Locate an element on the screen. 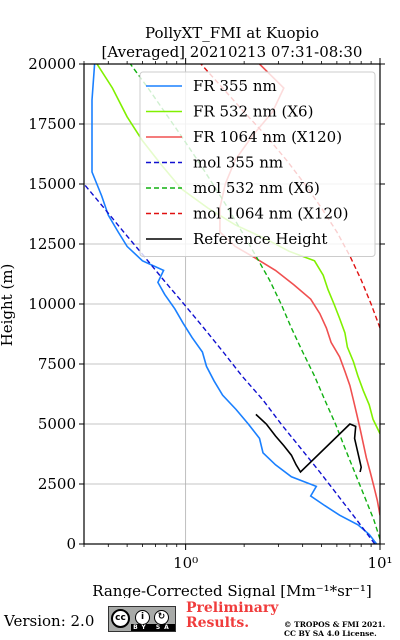 Image resolution: width=400 pixels, height=640 pixels. preliminary-line: Preliminary is located at coordinates (232, 608).